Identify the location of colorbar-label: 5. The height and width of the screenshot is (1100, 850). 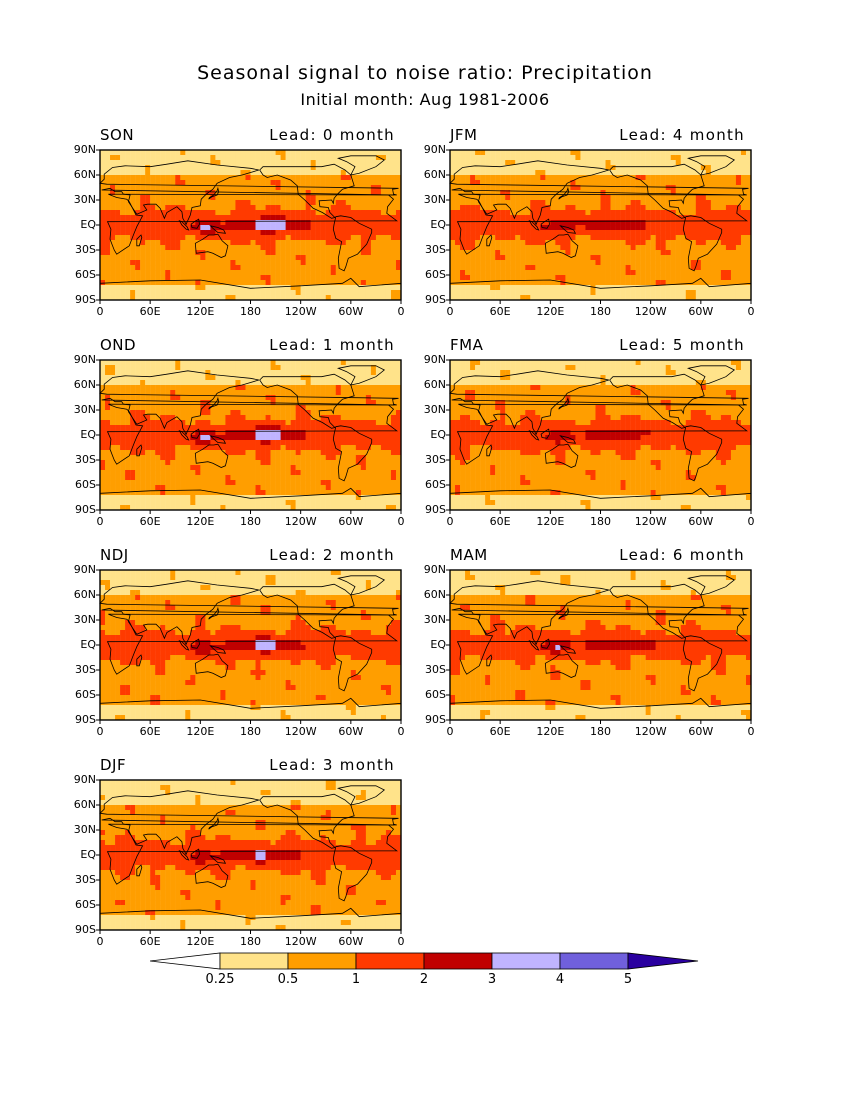
(628, 979).